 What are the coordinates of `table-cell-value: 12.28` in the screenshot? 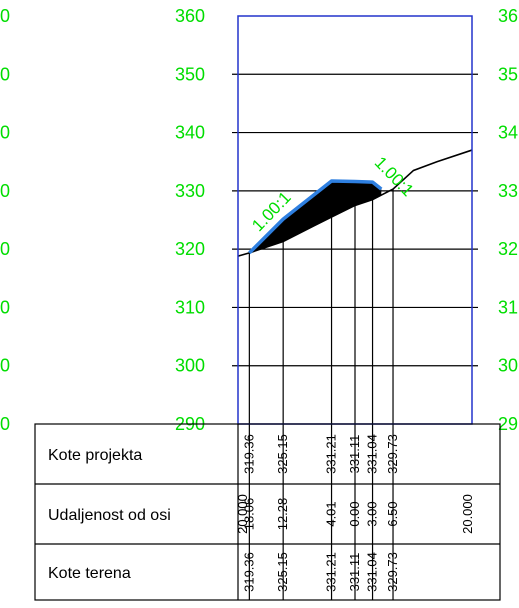 It's located at (282, 514).